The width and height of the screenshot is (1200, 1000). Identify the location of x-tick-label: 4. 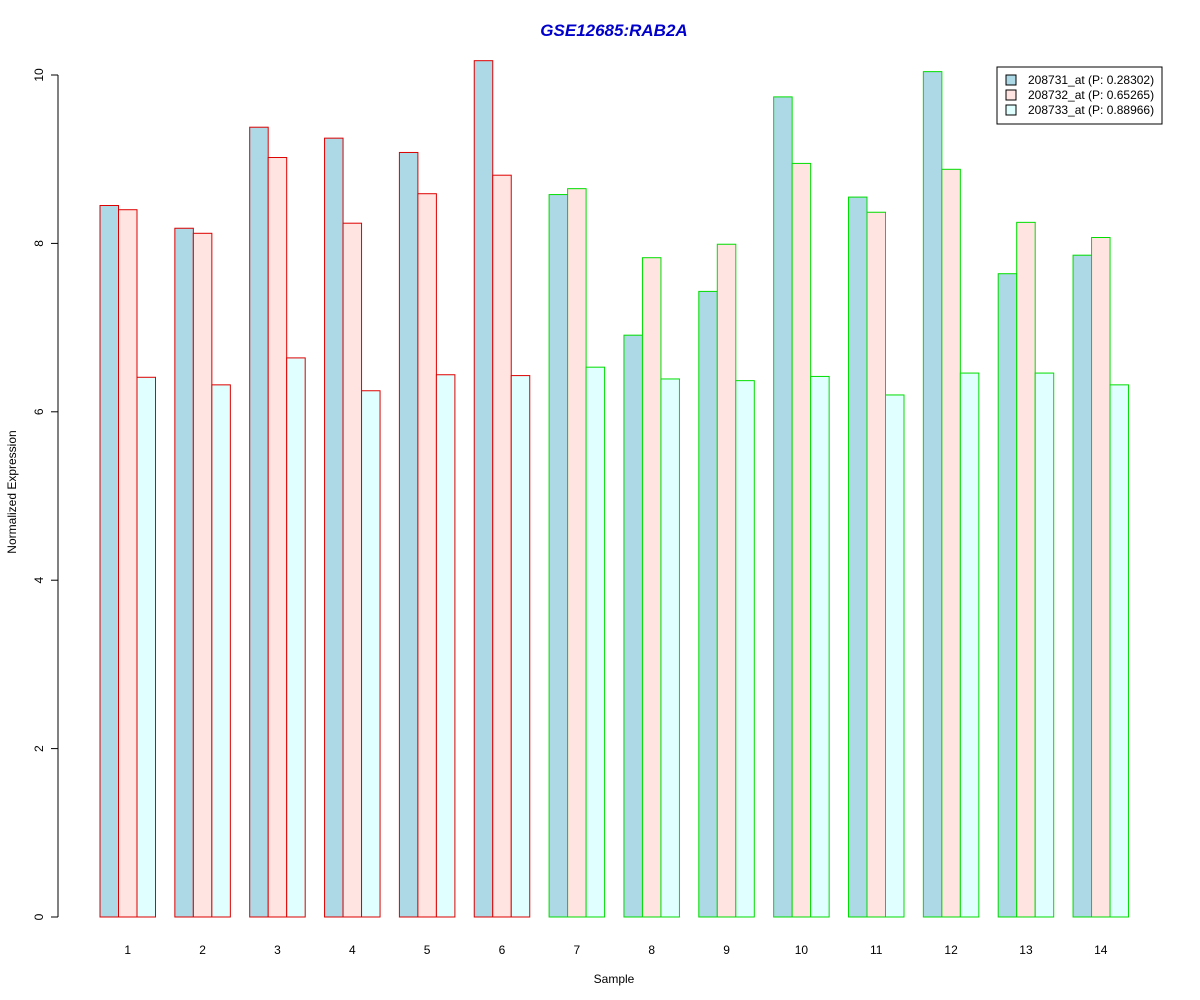
(352, 950).